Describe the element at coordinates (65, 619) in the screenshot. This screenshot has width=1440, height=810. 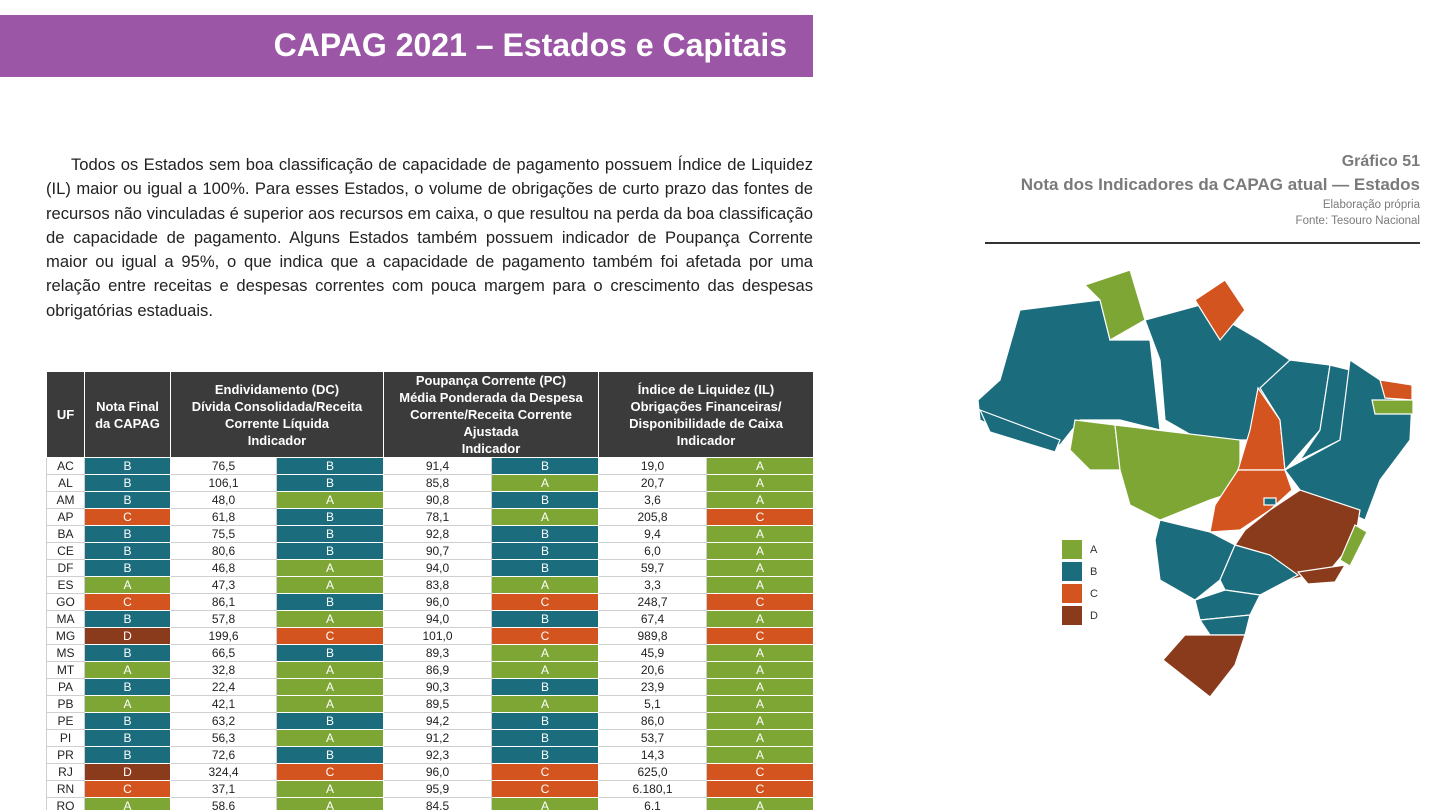
I see `table-cell: MA` at that location.